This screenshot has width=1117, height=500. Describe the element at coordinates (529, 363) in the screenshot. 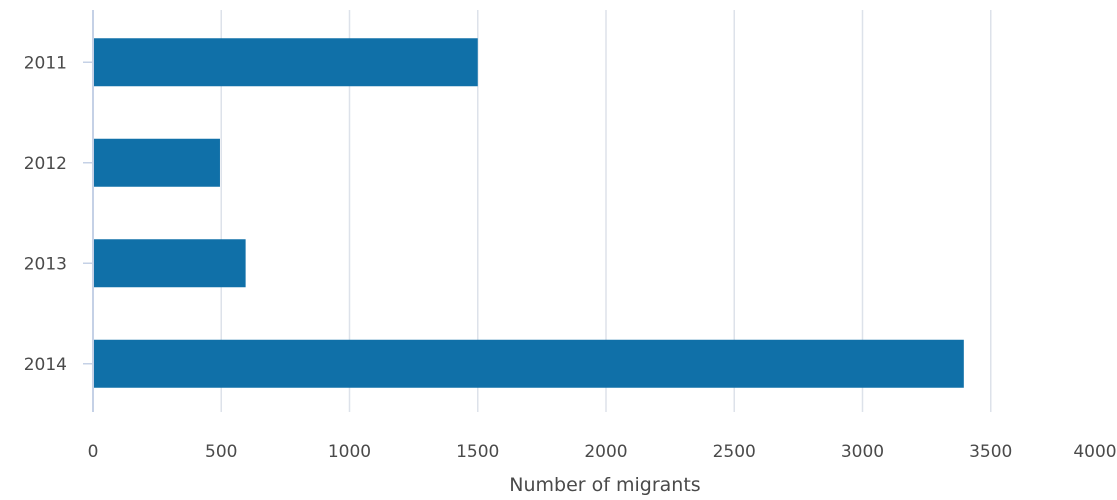

I see `bar-2014` at that location.